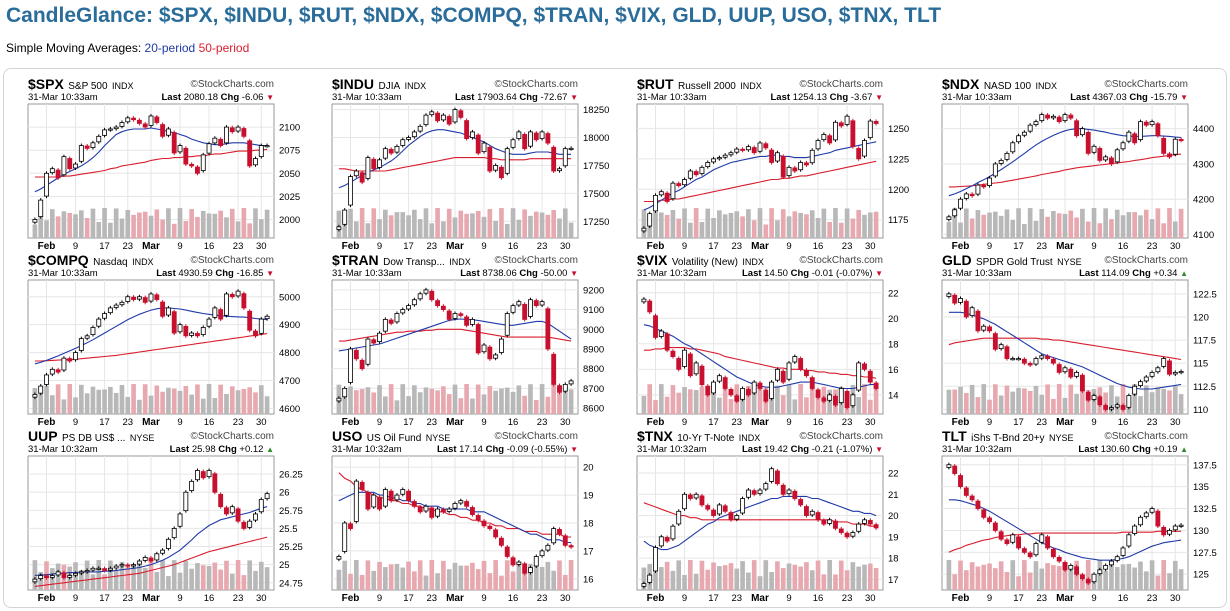  Describe the element at coordinates (812, 273) in the screenshot. I see `panel-stats: Last 14.50 Chg -0.01 (-0.07%) ▼` at that location.